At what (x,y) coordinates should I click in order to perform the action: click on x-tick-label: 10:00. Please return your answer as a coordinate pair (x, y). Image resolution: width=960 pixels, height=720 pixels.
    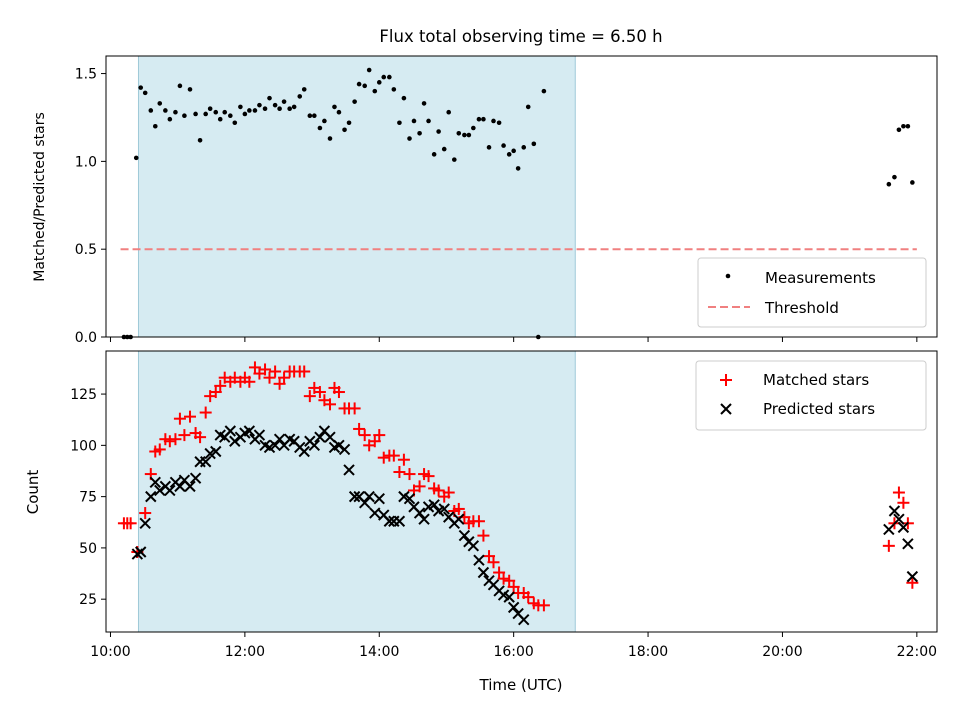
    Looking at the image, I should click on (110, 652).